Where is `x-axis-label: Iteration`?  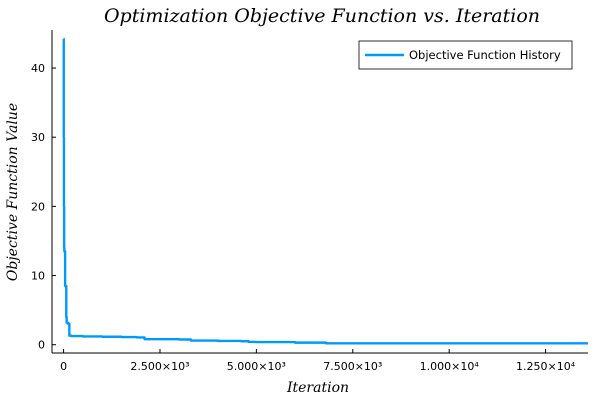 x-axis-label: Iteration is located at coordinates (317, 388).